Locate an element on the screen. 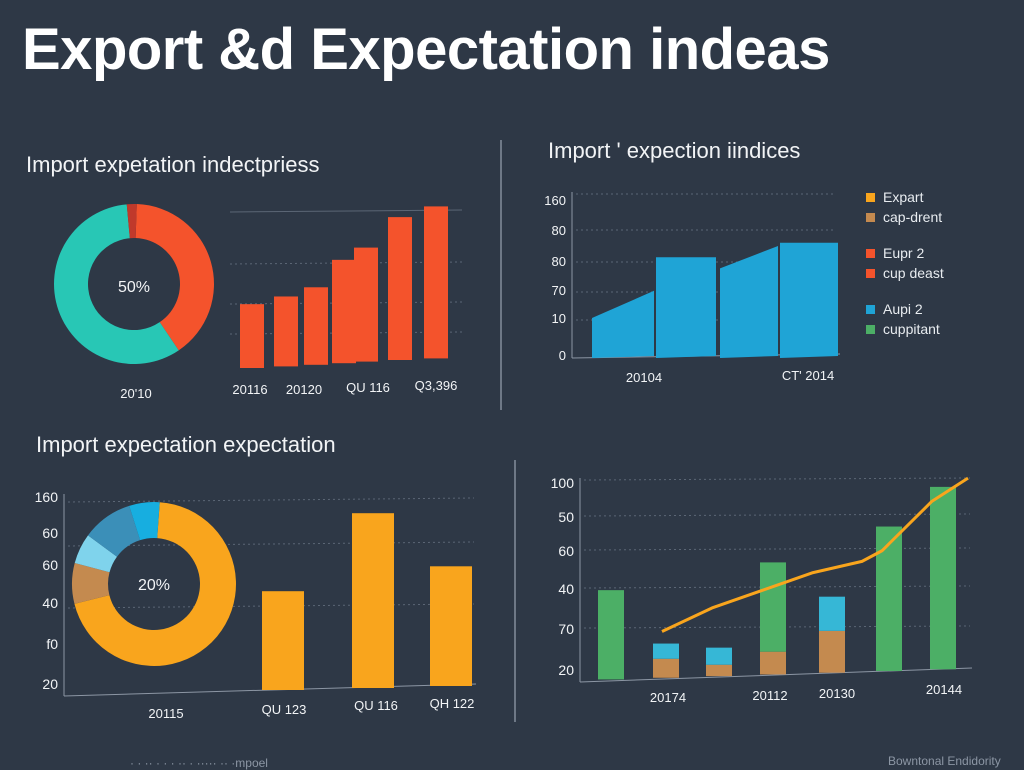 Image resolution: width=1024 pixels, height=770 pixels. bl-ylabel-1: f0 is located at coordinates (52, 644).